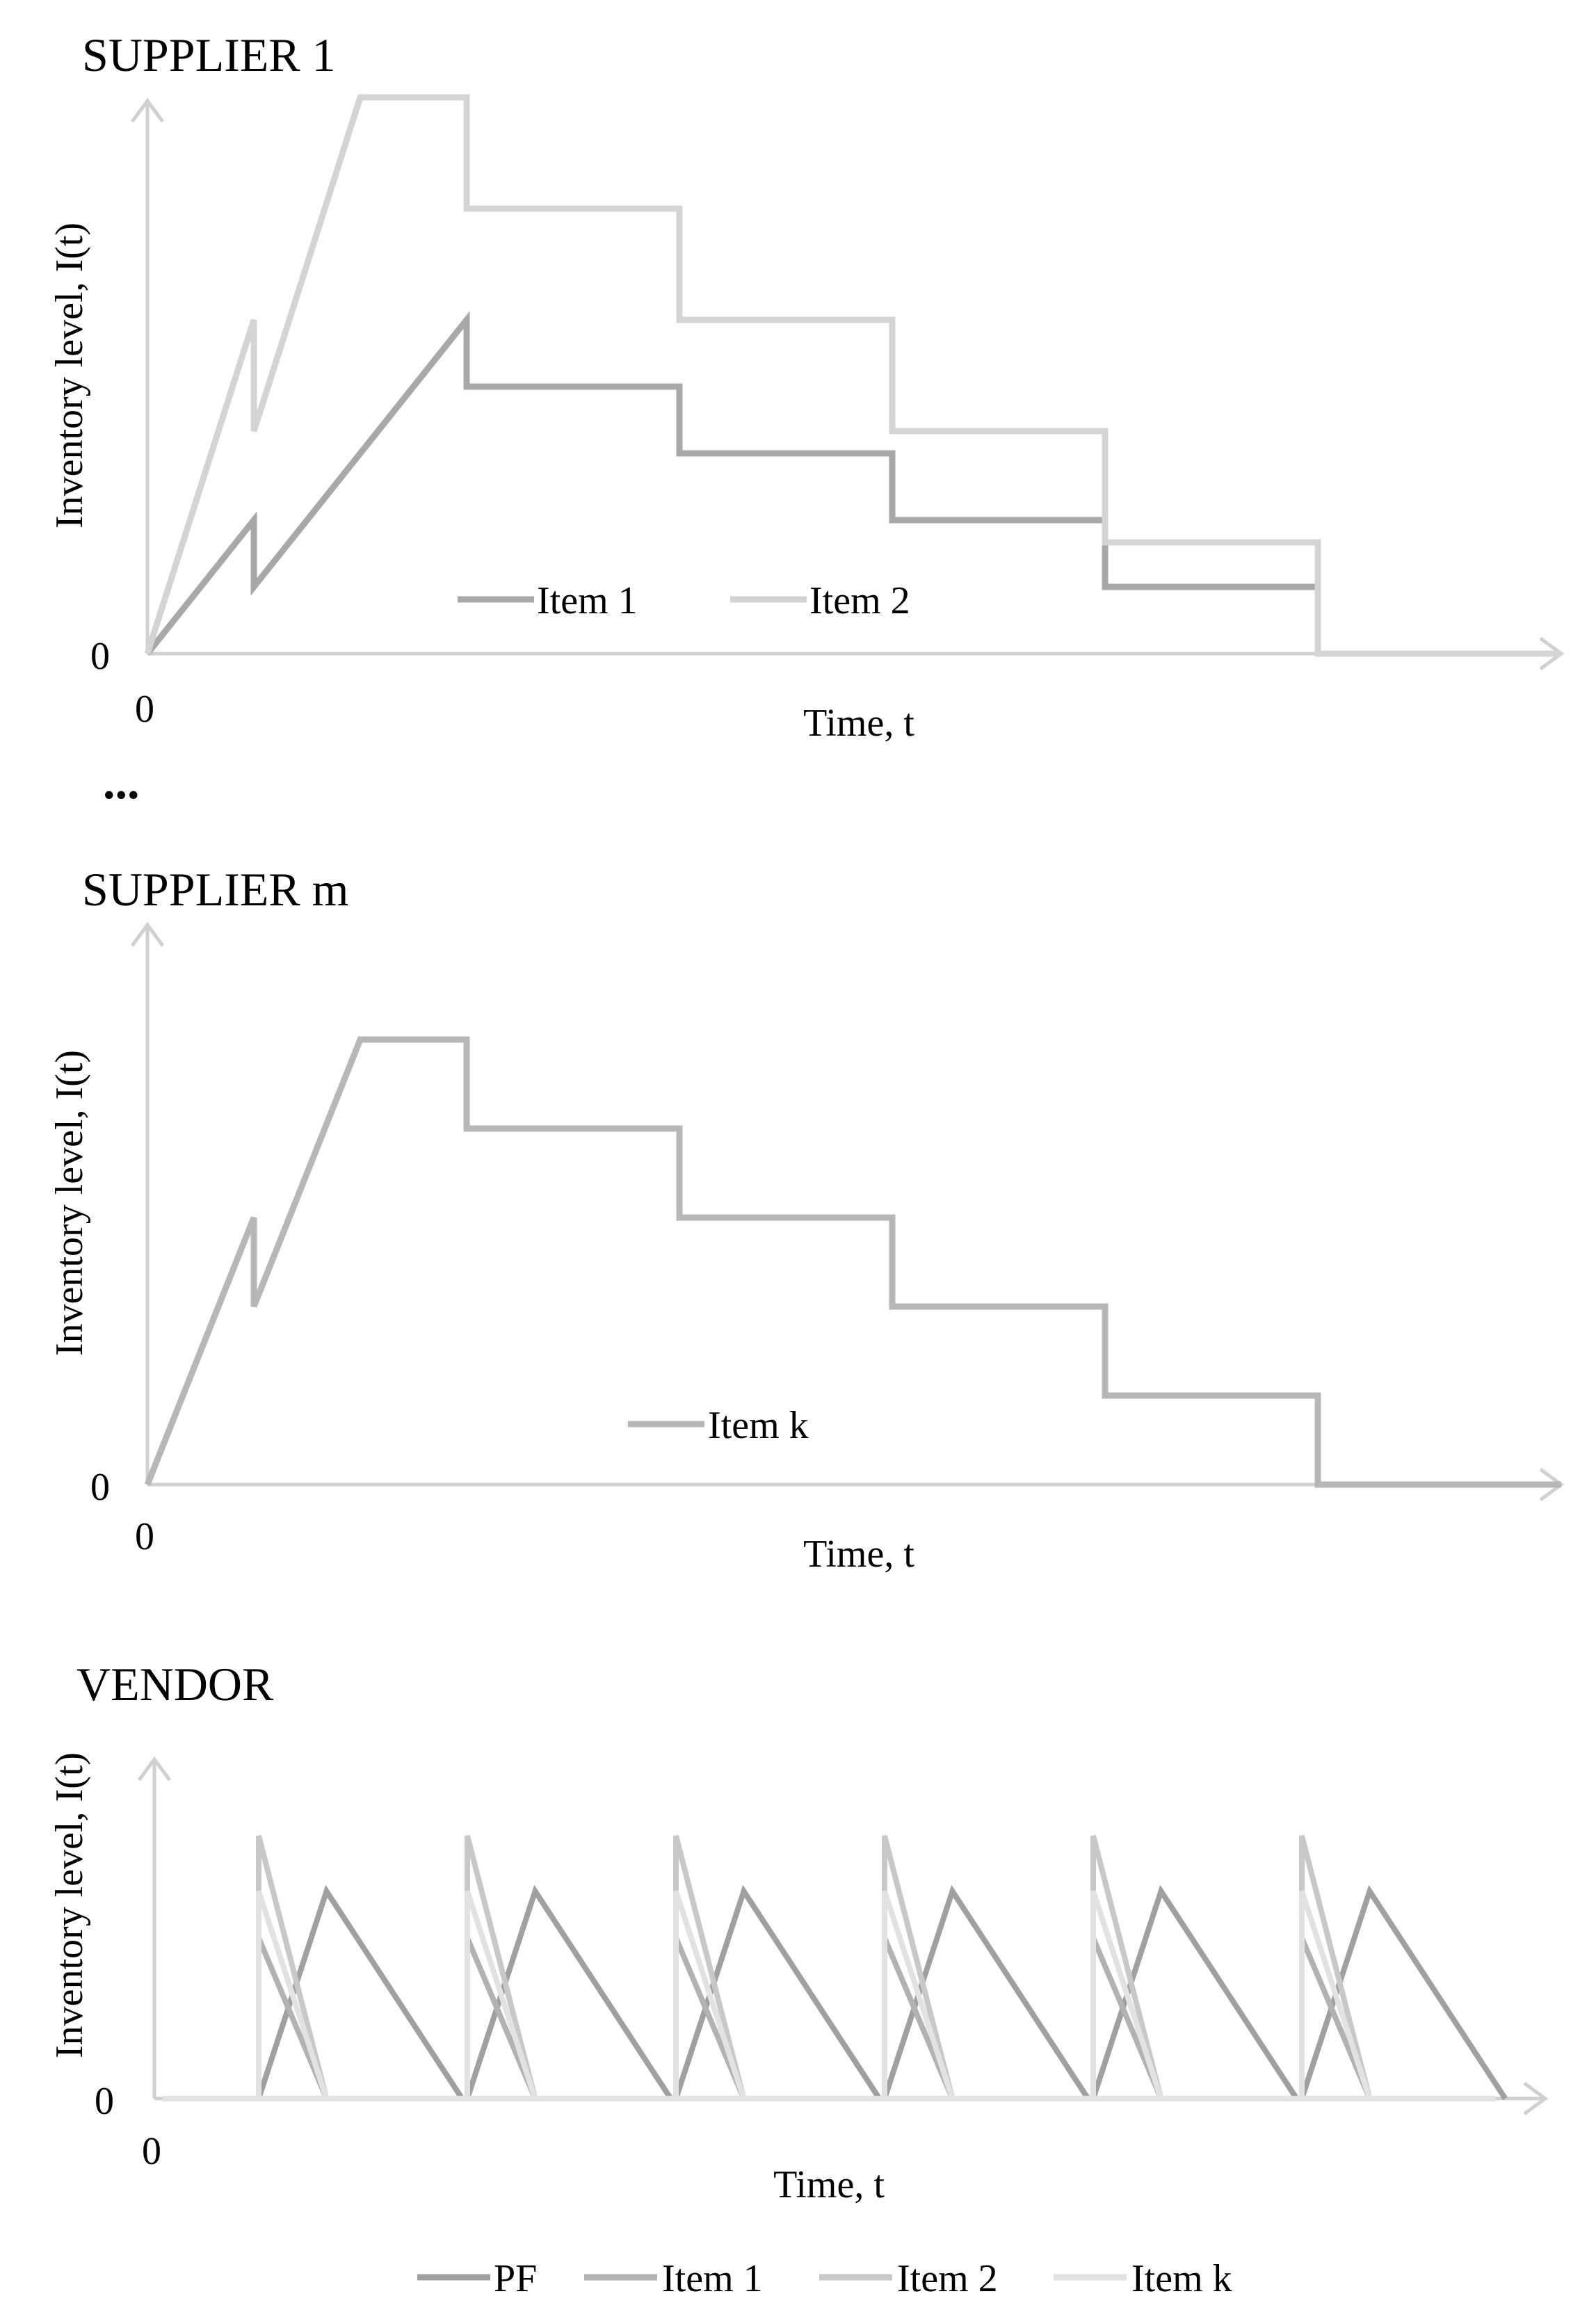 This screenshot has width=1596, height=2319. I want to click on series-layer, so click(835, 1968).